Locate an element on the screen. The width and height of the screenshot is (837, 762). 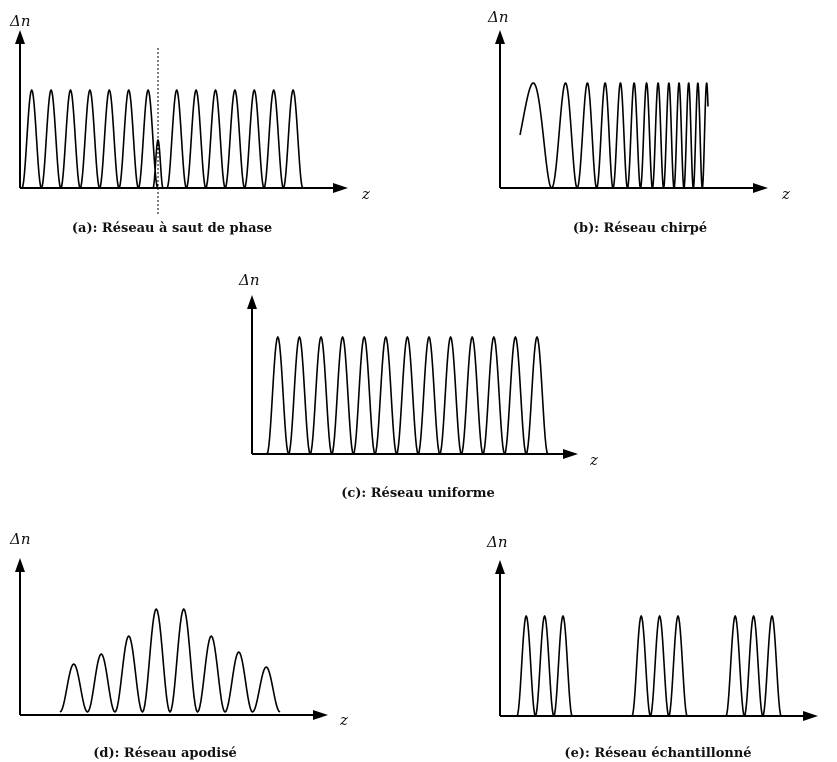
panel-a-x-arrow is located at coordinates (340, 188).